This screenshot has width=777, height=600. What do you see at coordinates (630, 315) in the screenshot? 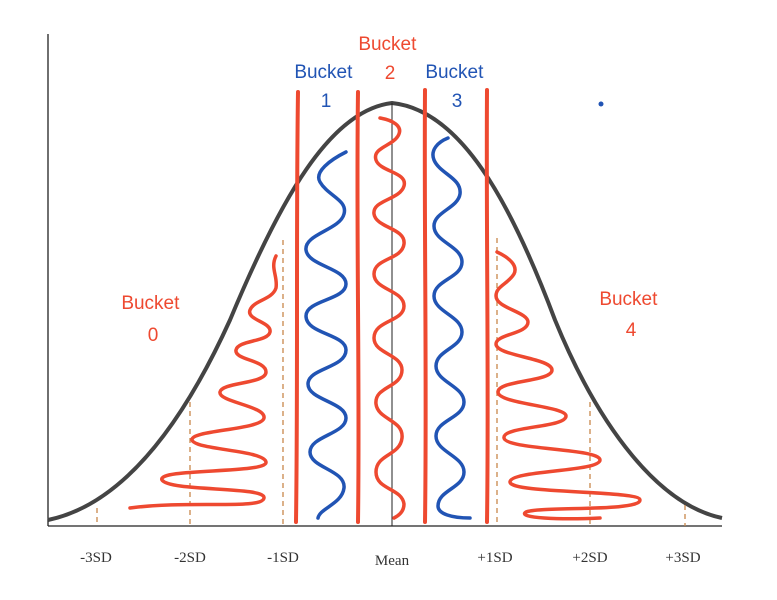
I see `bucket-4-label: Bucket 4` at bounding box center [630, 315].